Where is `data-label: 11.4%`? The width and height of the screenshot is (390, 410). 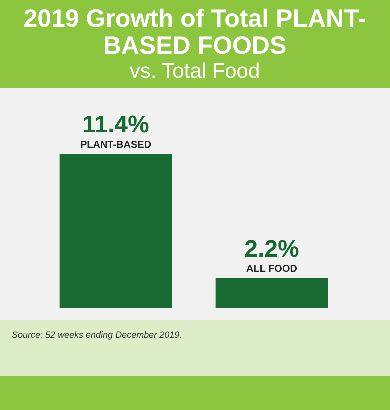
data-label: 11.4% is located at coordinates (116, 125).